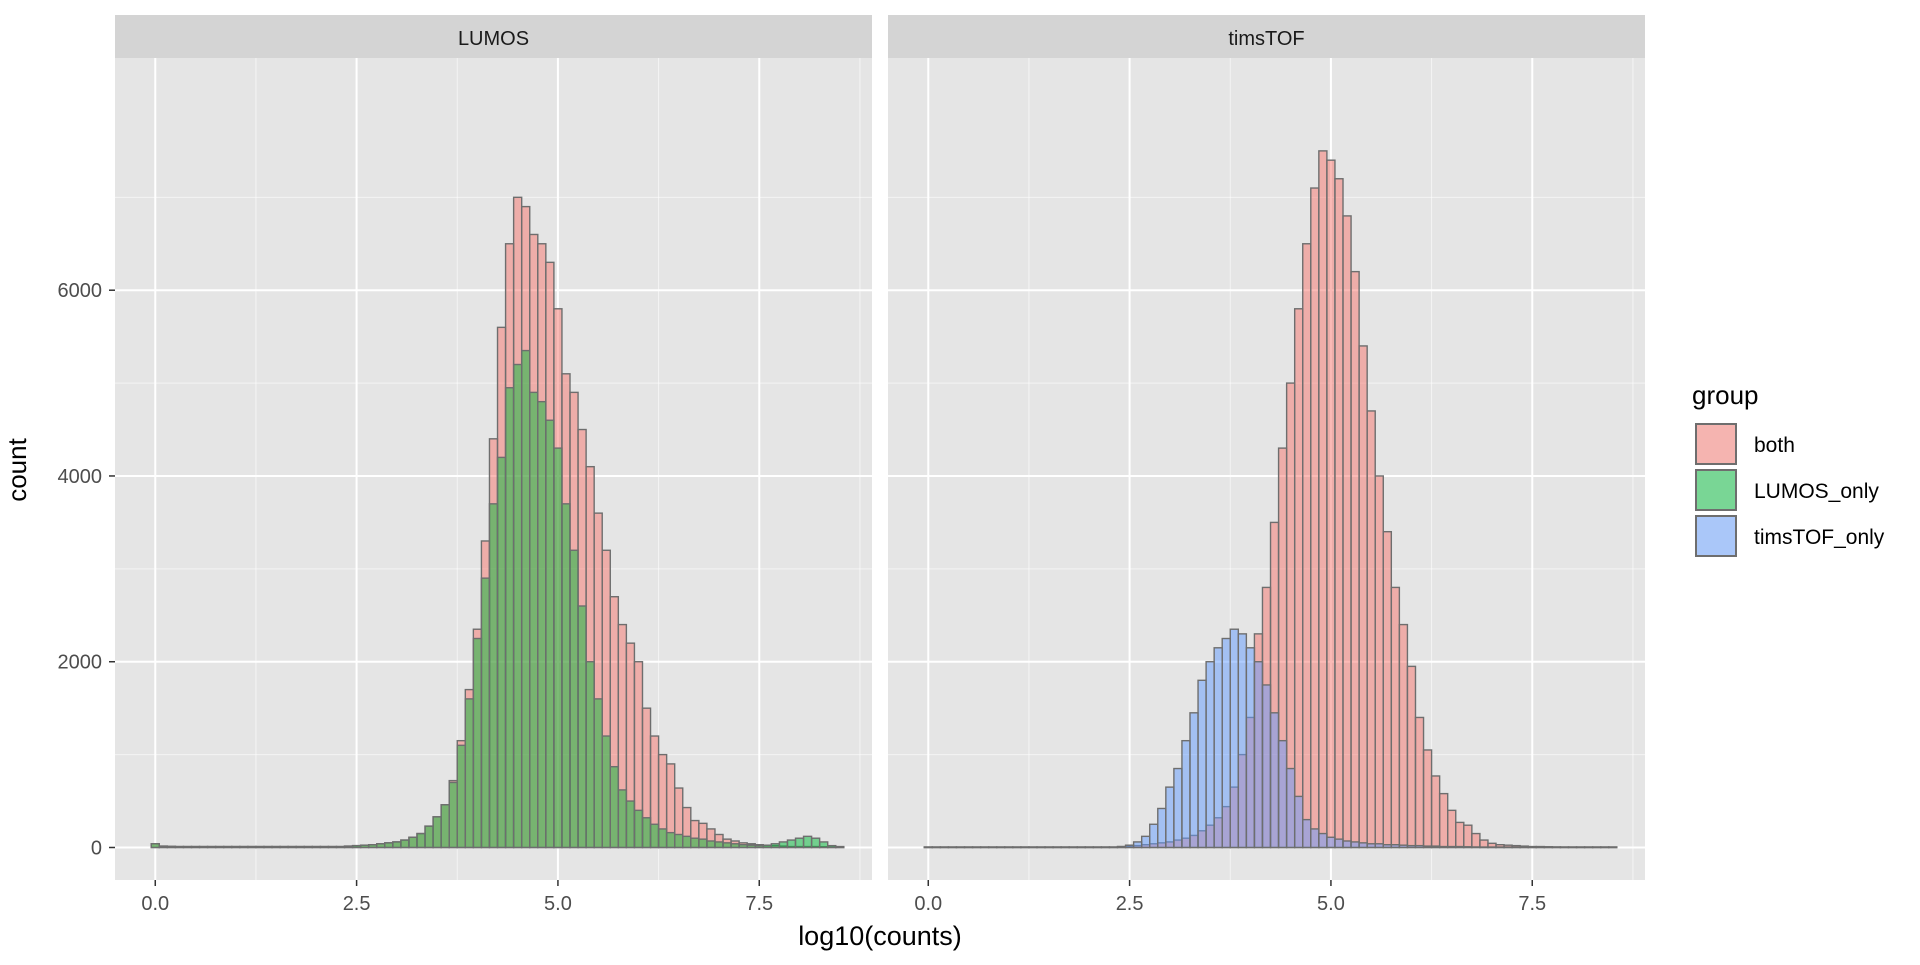  Describe the element at coordinates (1774, 445) in the screenshot. I see `legend-item-label: both` at that location.